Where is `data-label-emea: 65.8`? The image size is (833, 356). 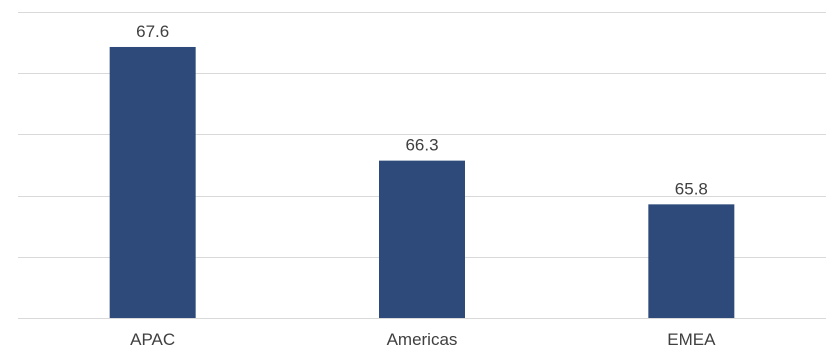 data-label-emea: 65.8 is located at coordinates (691, 188).